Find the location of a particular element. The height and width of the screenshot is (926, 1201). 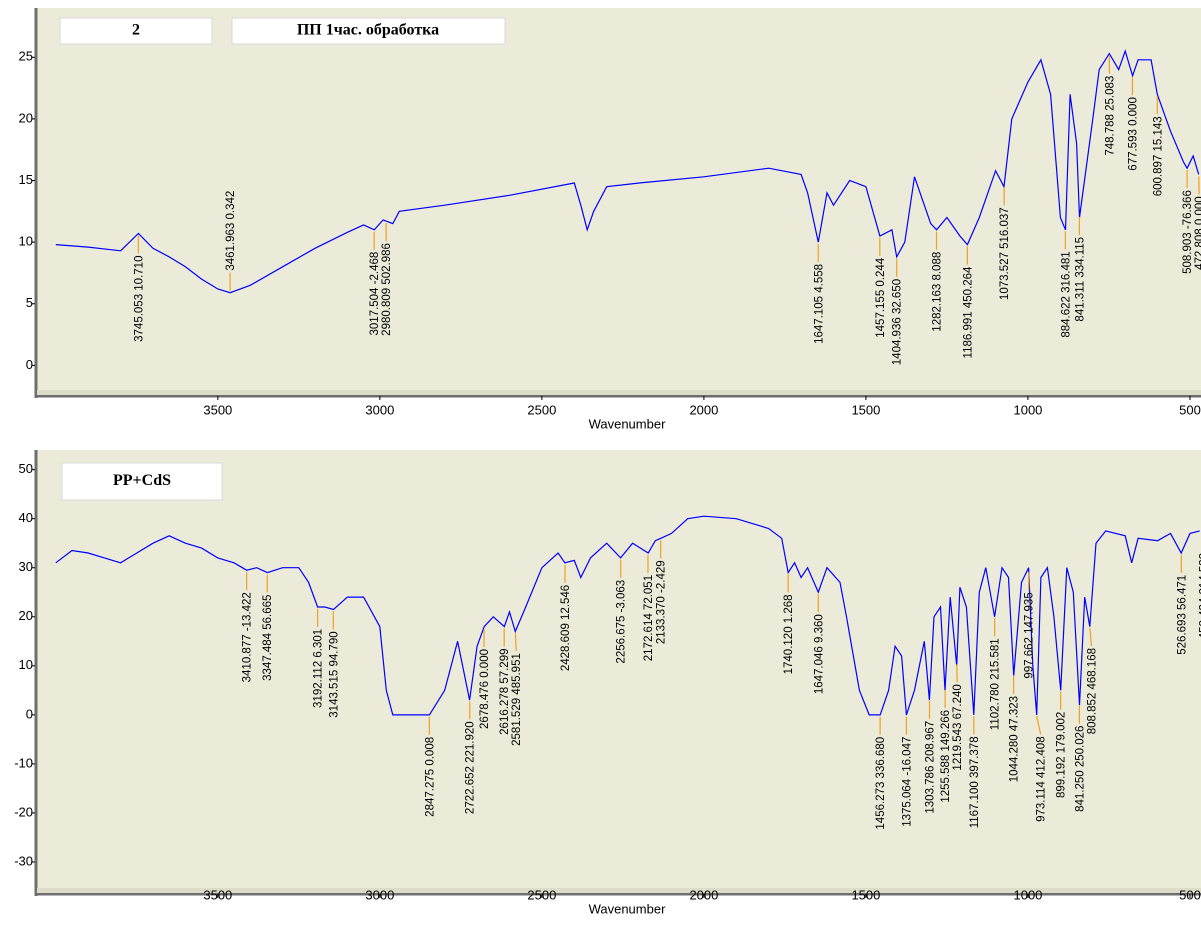

peak-label: 2847.275 0.008 is located at coordinates (430, 777).